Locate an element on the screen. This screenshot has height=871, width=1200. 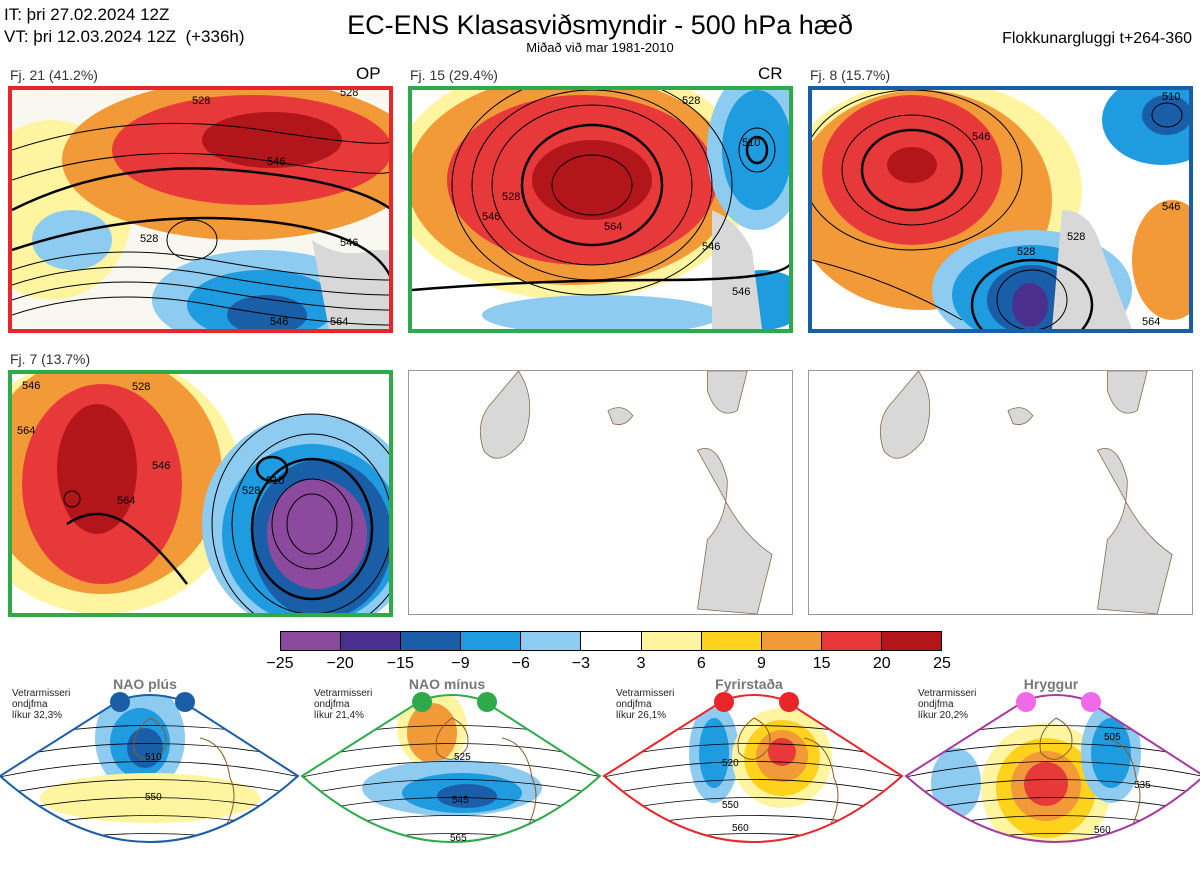
regime-contour-label: 535 is located at coordinates (1142, 785).